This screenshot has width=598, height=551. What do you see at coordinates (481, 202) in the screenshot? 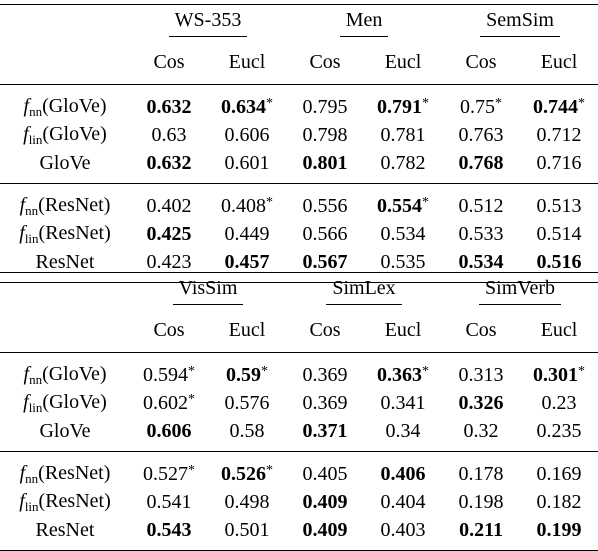
I see `score-cell: 0.512` at bounding box center [481, 202].